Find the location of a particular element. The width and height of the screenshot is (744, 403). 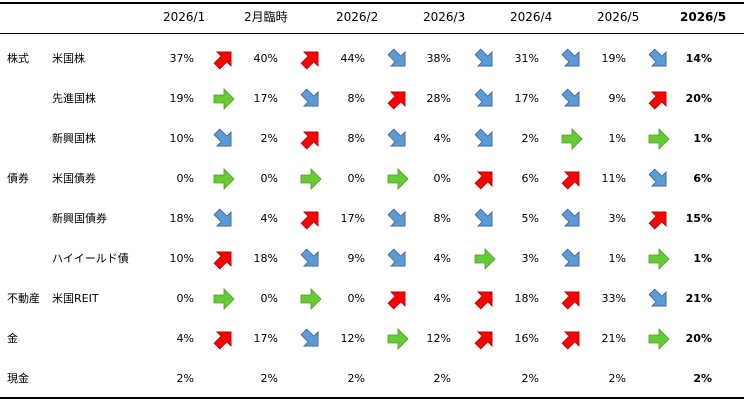

value-cell: 38% is located at coordinates (438, 58).